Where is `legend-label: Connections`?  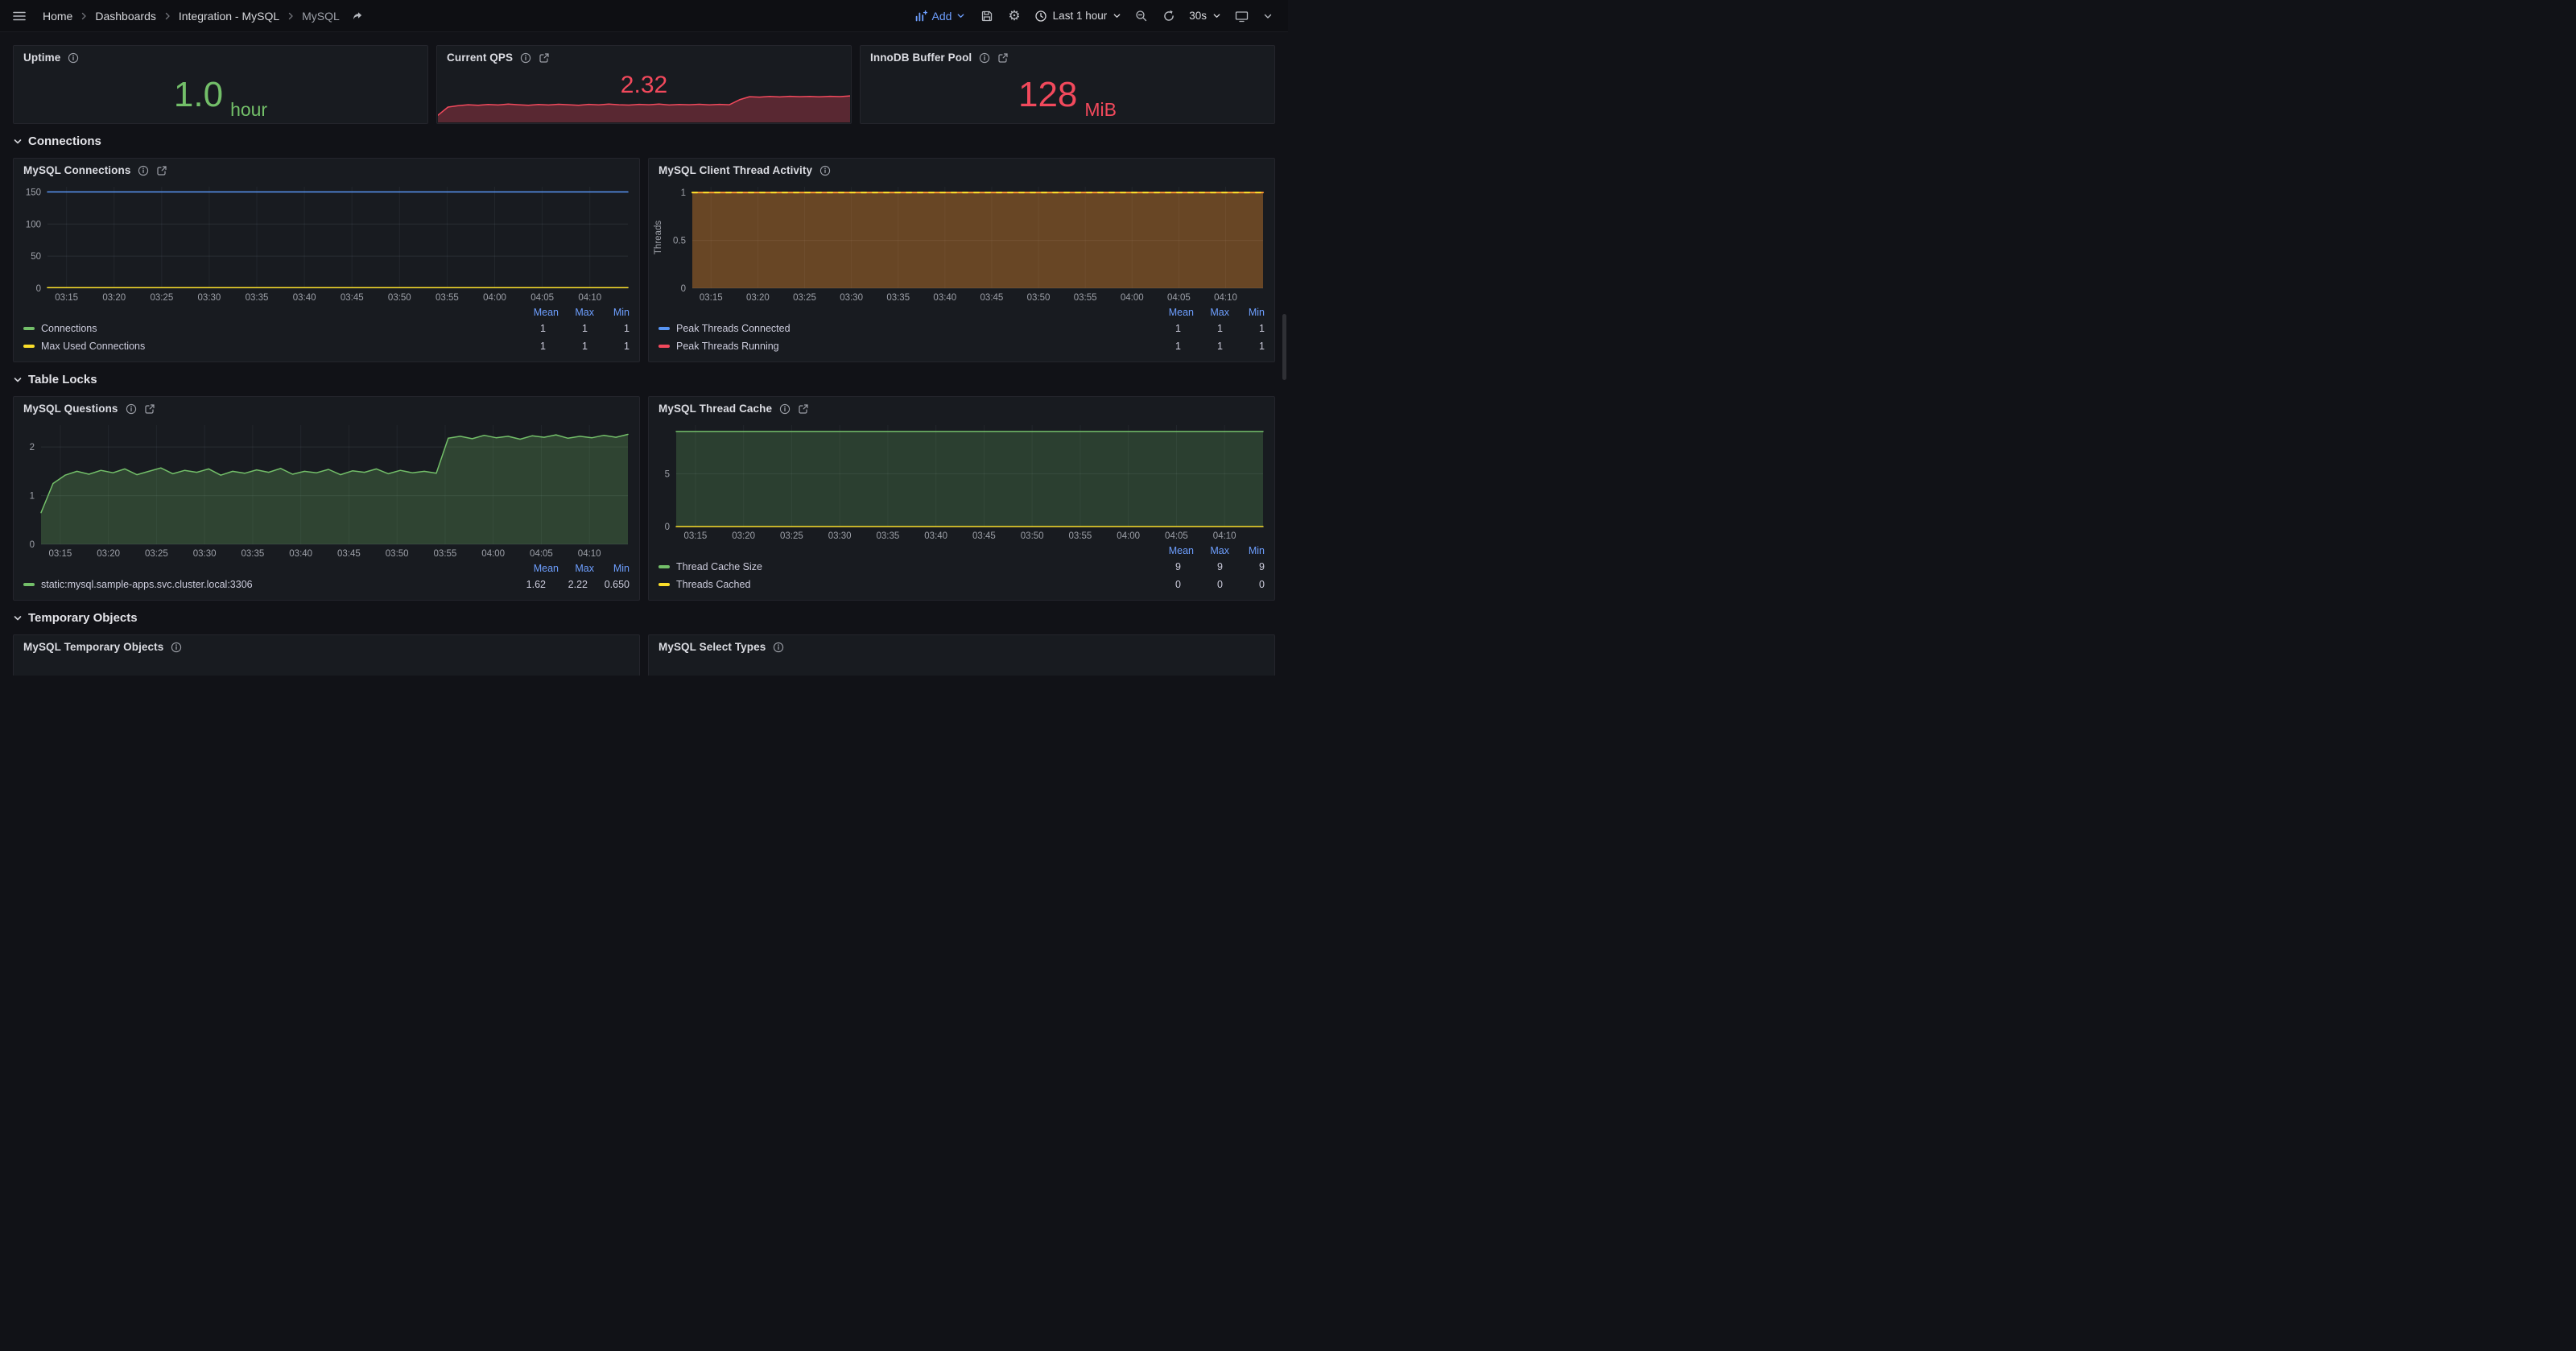
legend-label: Connections is located at coordinates (69, 328).